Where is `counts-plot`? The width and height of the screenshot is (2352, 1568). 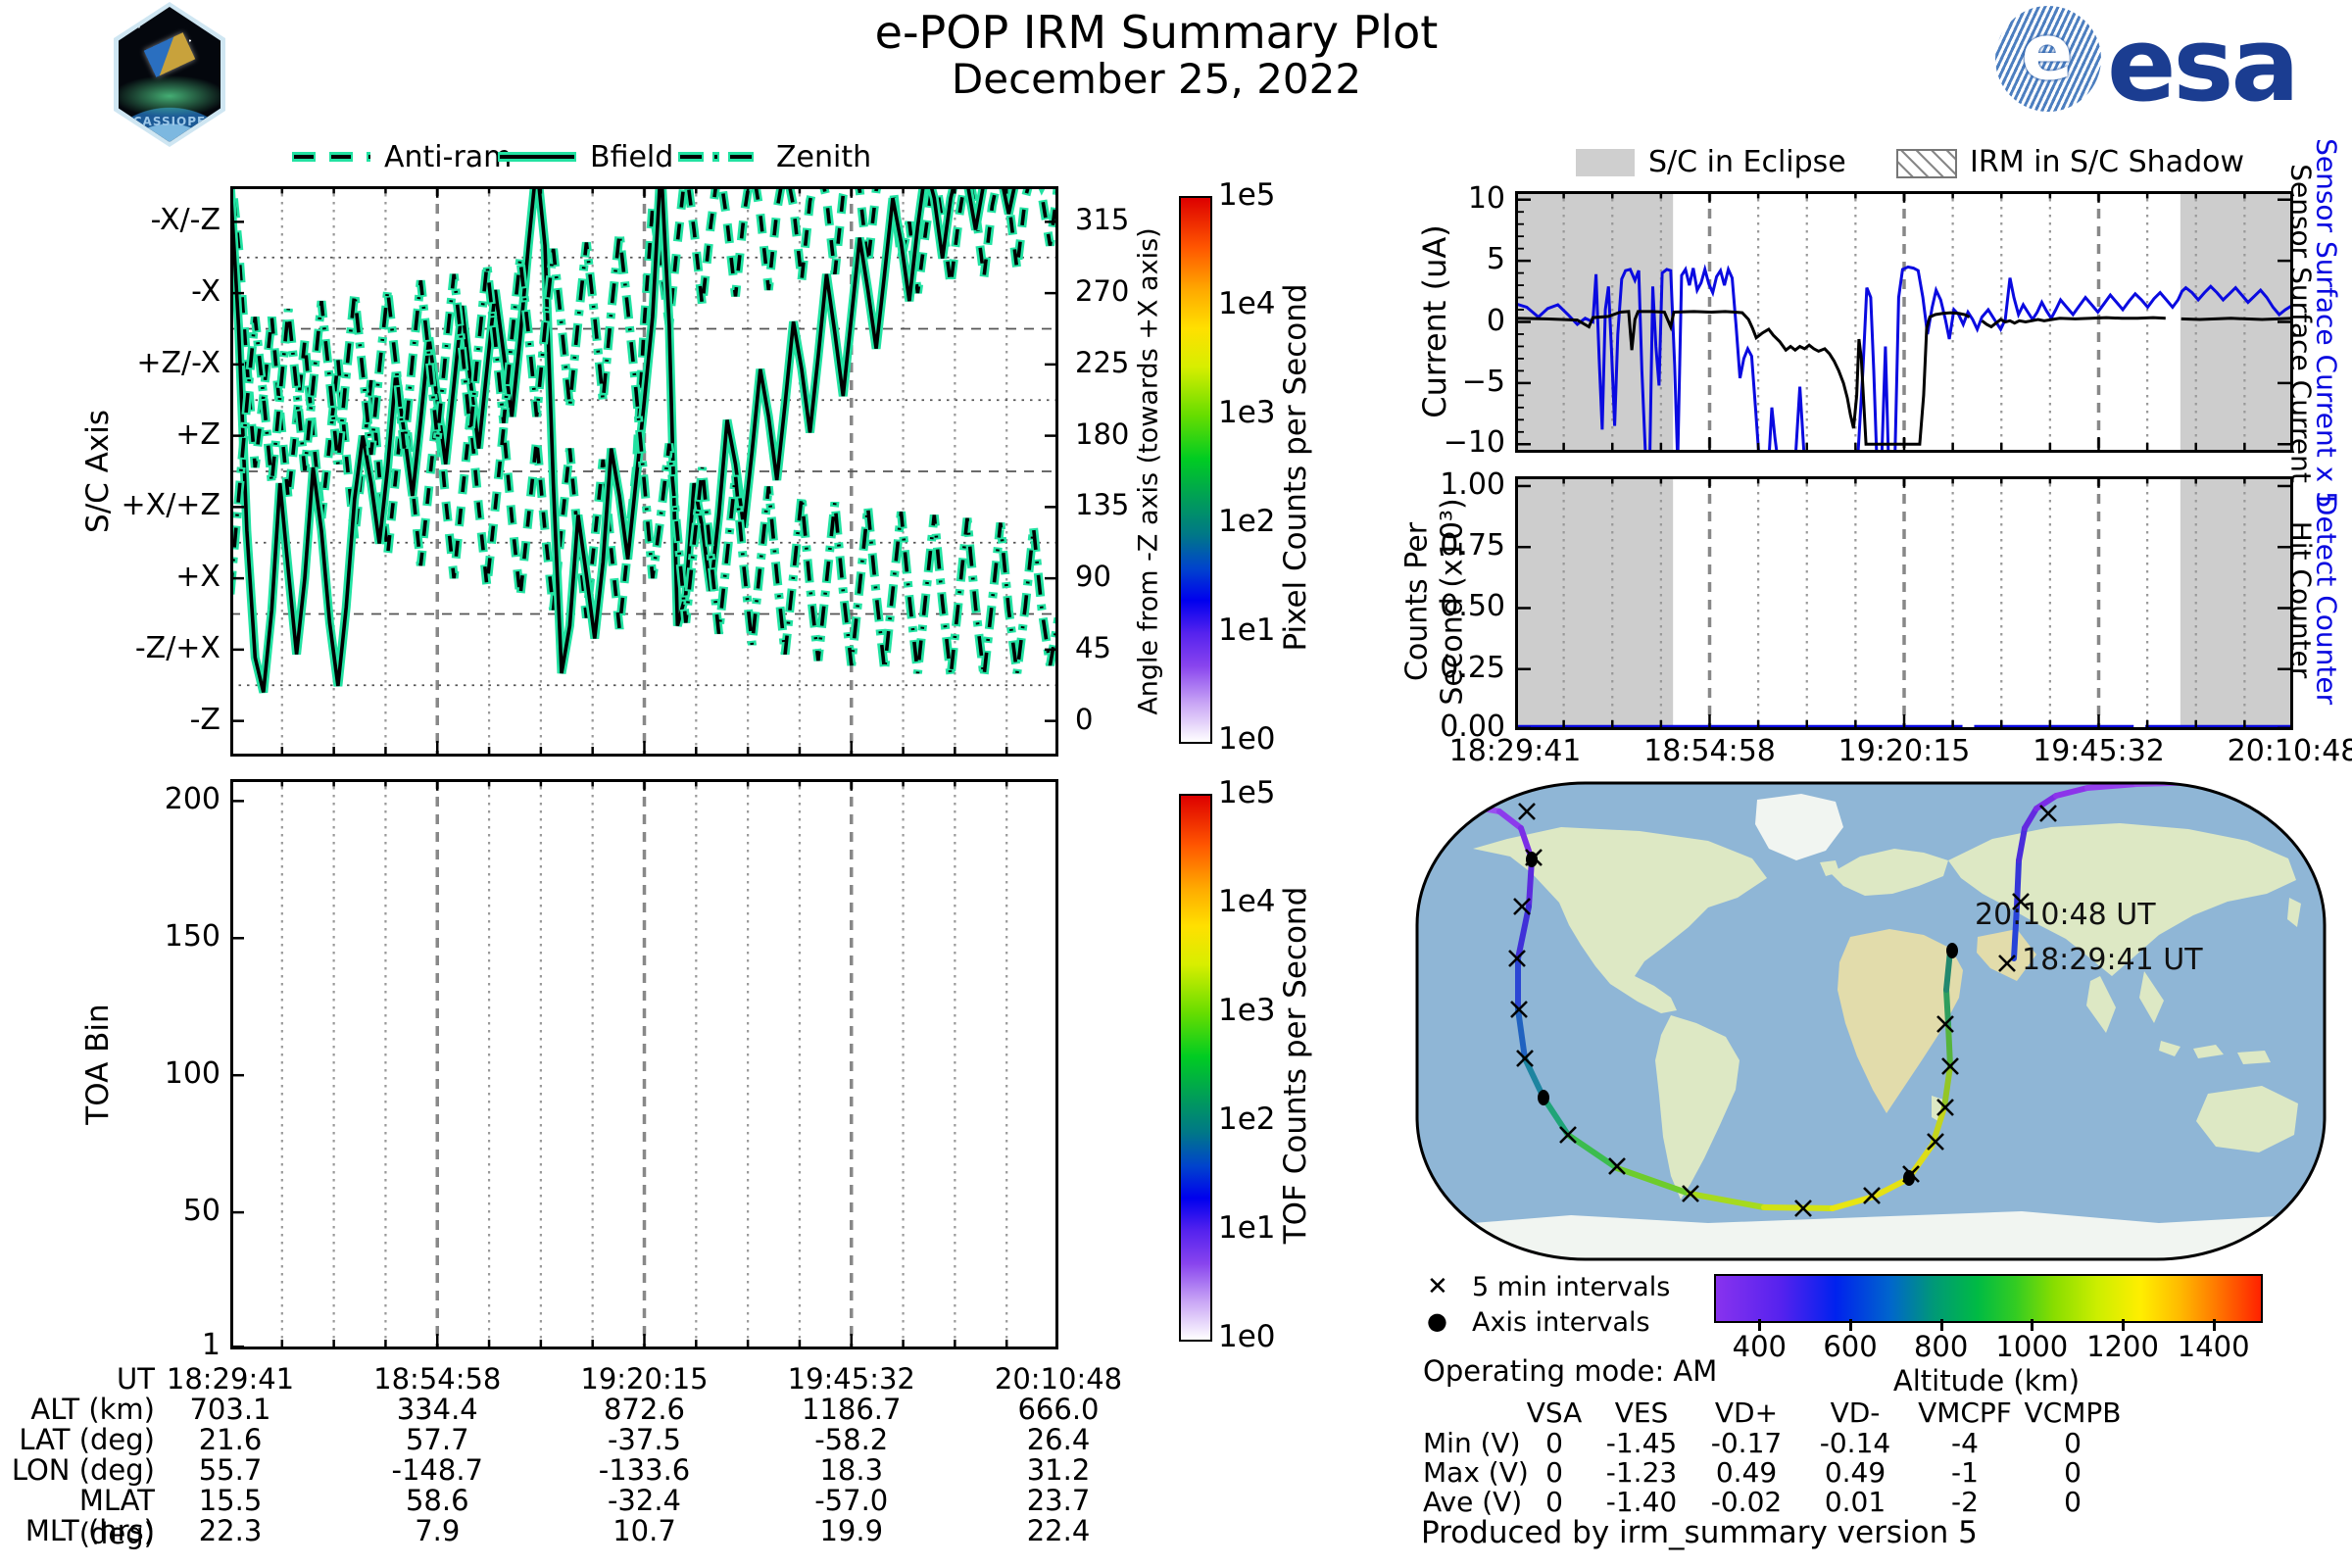 counts-plot is located at coordinates (1904, 603).